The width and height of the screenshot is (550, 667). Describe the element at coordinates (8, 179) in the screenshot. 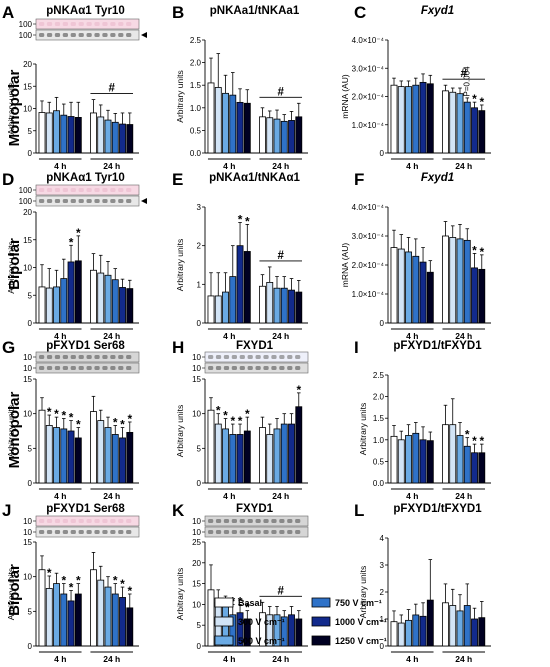

I see `panel-letter-d: D` at that location.